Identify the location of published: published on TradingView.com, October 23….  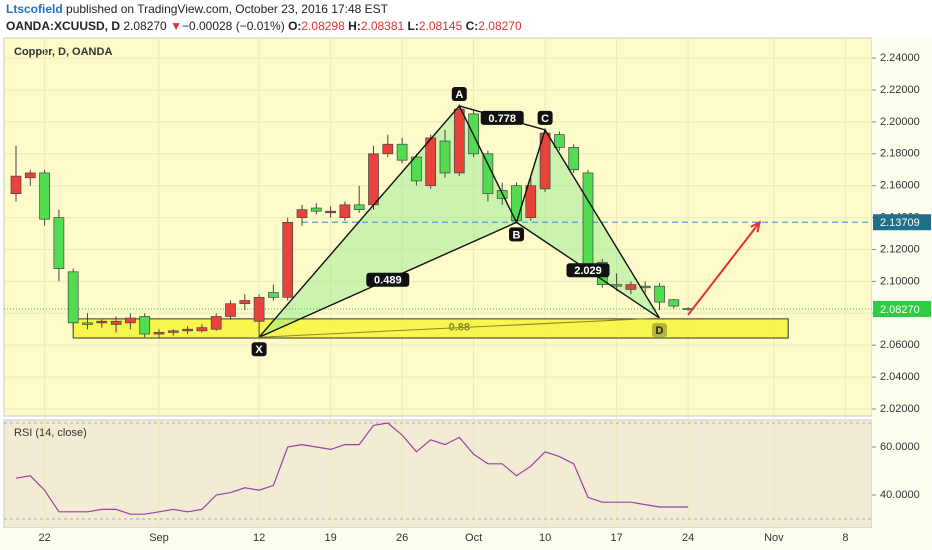
(227, 9).